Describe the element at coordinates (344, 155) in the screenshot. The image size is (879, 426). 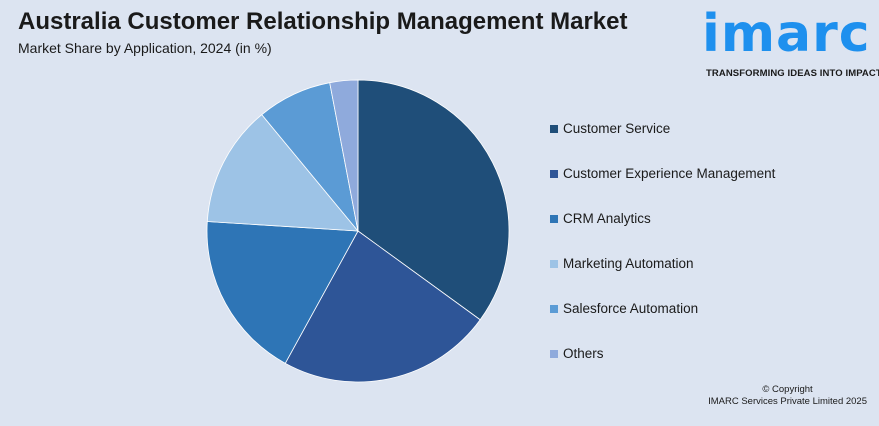
I see `pie-slice-others` at that location.